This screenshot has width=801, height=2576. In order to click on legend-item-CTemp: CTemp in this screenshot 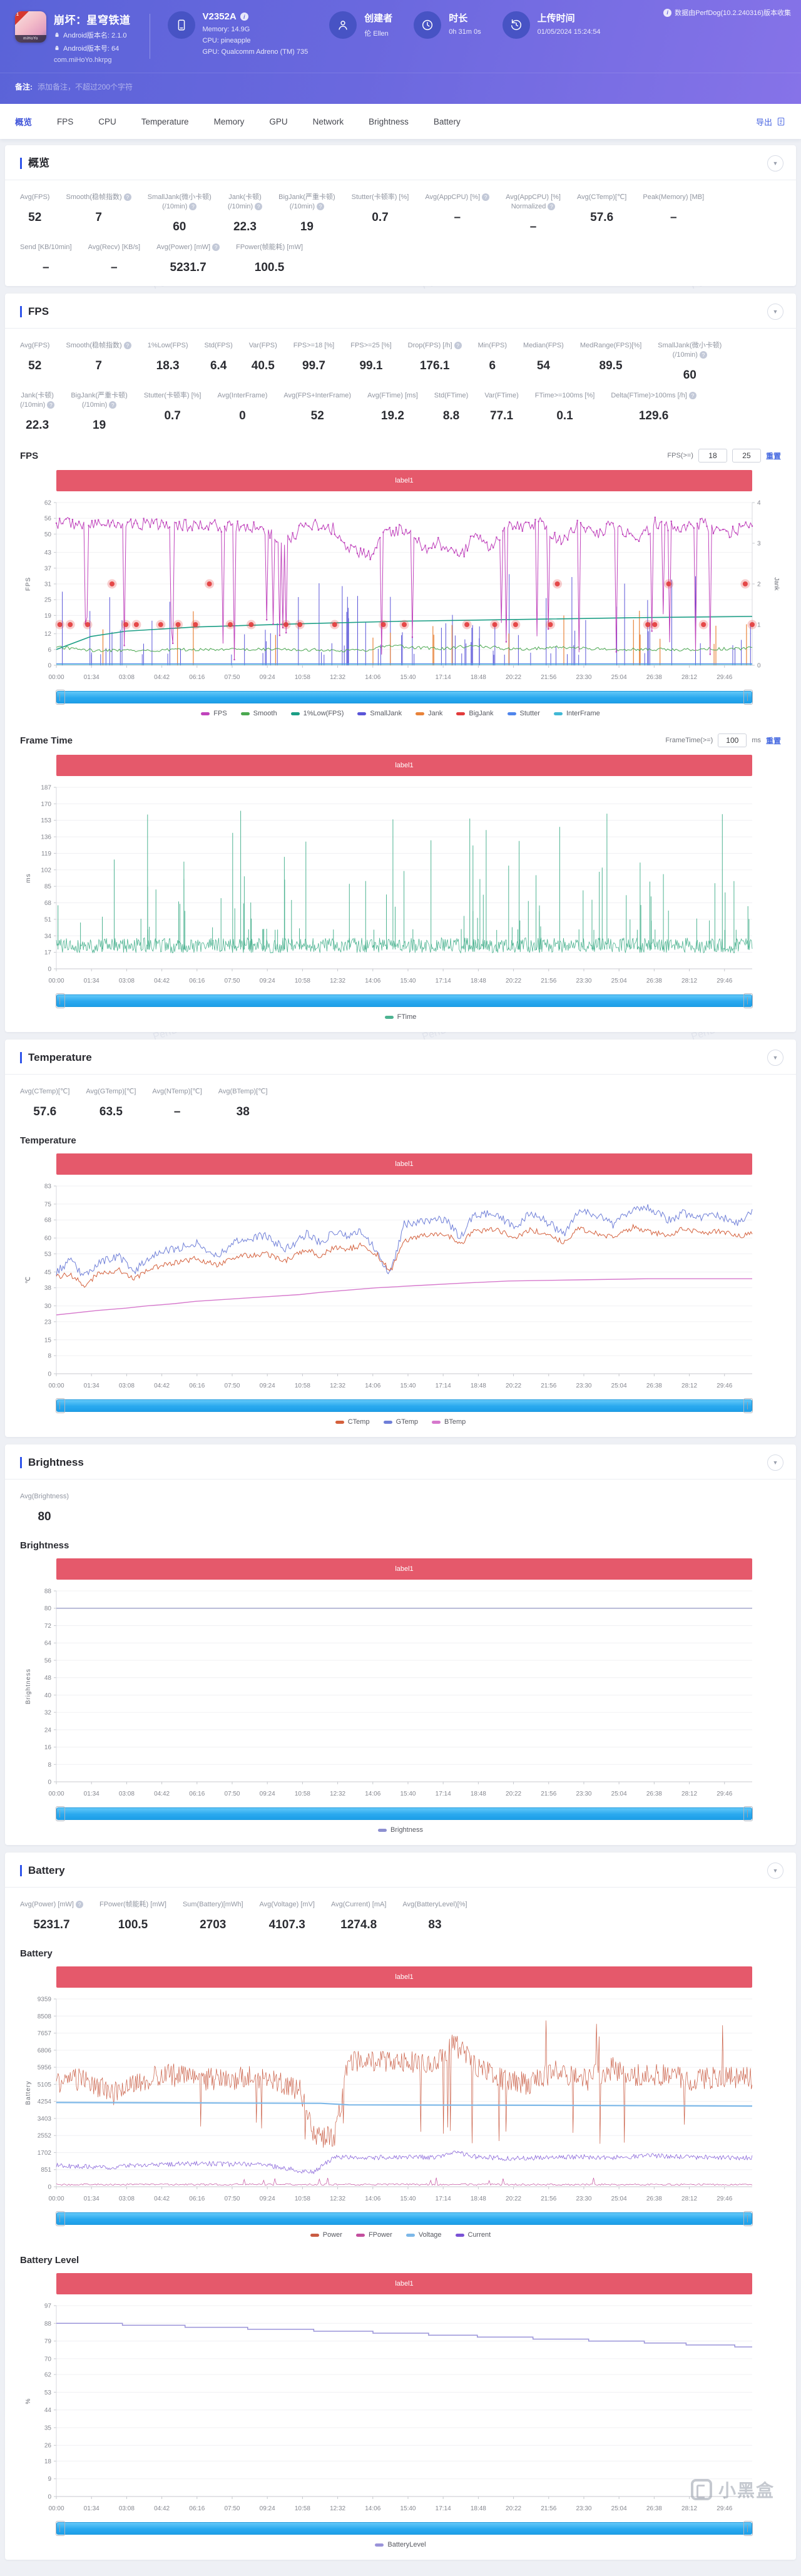, I will do `click(352, 1422)`.